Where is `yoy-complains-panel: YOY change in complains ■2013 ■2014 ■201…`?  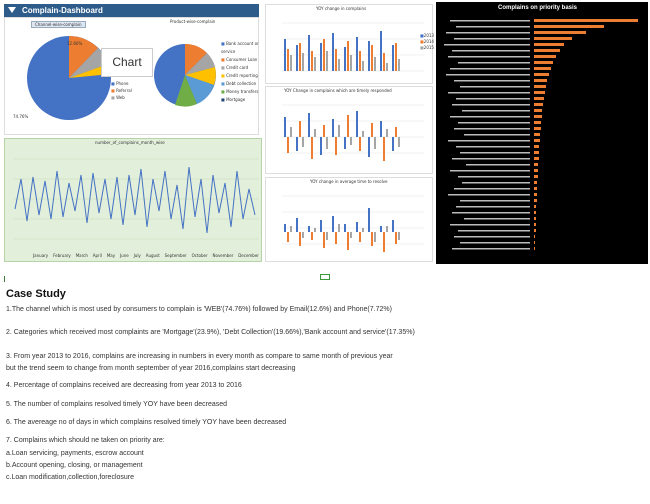
yoy-complains-panel: YOY change in complains ■2013 ■2014 ■201… is located at coordinates (349, 44).